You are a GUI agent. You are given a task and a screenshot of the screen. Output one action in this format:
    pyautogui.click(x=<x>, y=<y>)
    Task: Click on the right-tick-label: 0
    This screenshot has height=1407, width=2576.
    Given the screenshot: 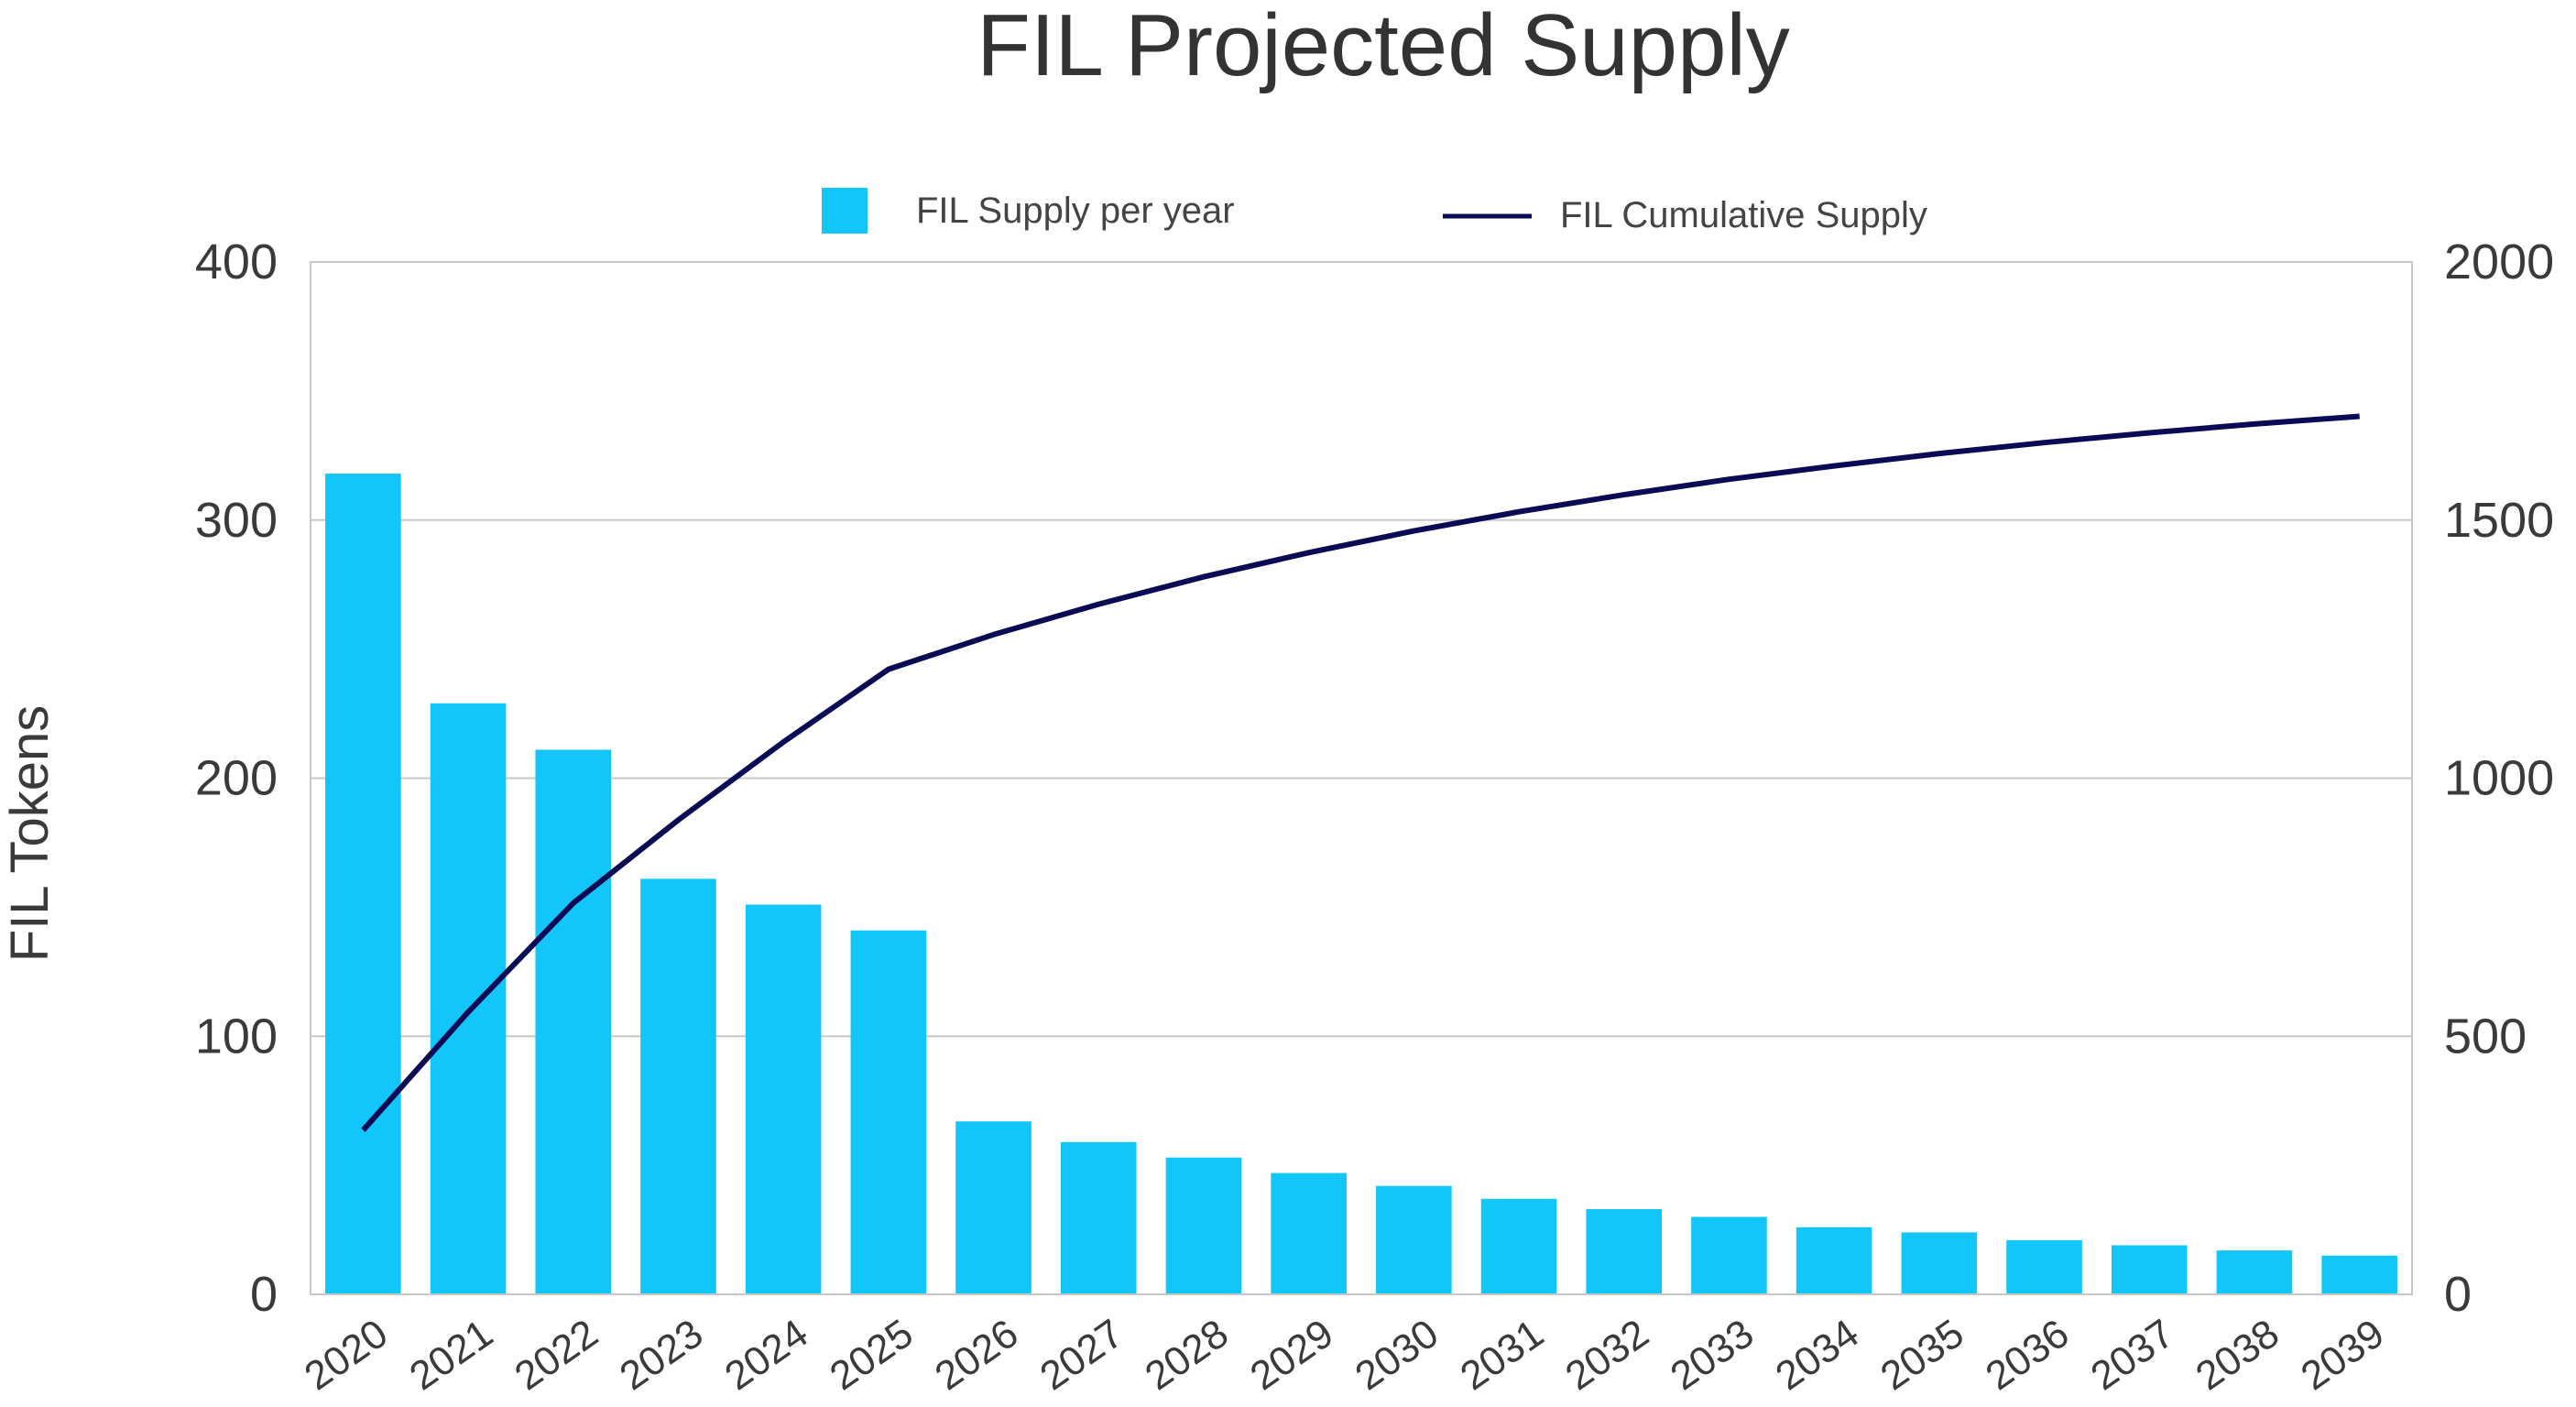 What is the action you would take?
    pyautogui.click(x=2458, y=1294)
    